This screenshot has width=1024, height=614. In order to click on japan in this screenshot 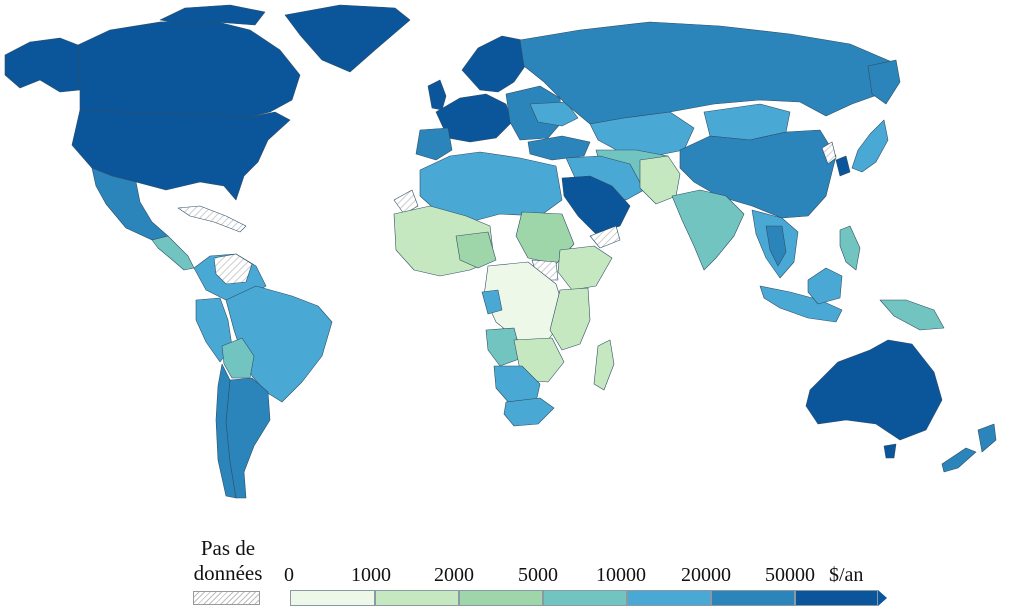, I will do `click(870, 146)`.